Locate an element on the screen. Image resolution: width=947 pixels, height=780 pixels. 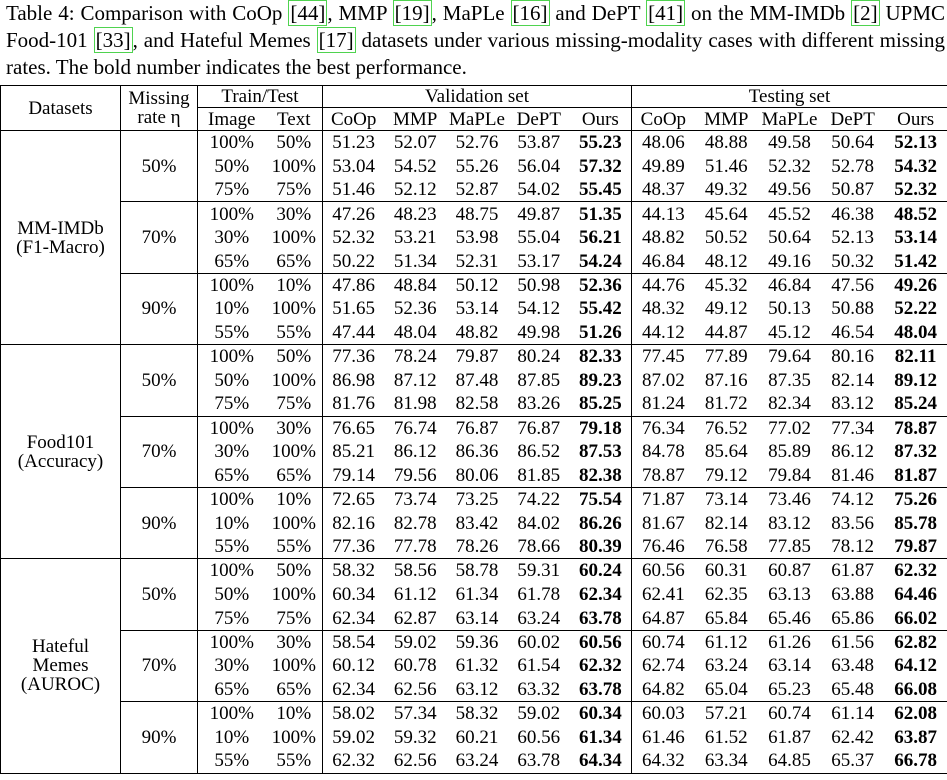
score-cell: 79.87 is located at coordinates (477, 356).